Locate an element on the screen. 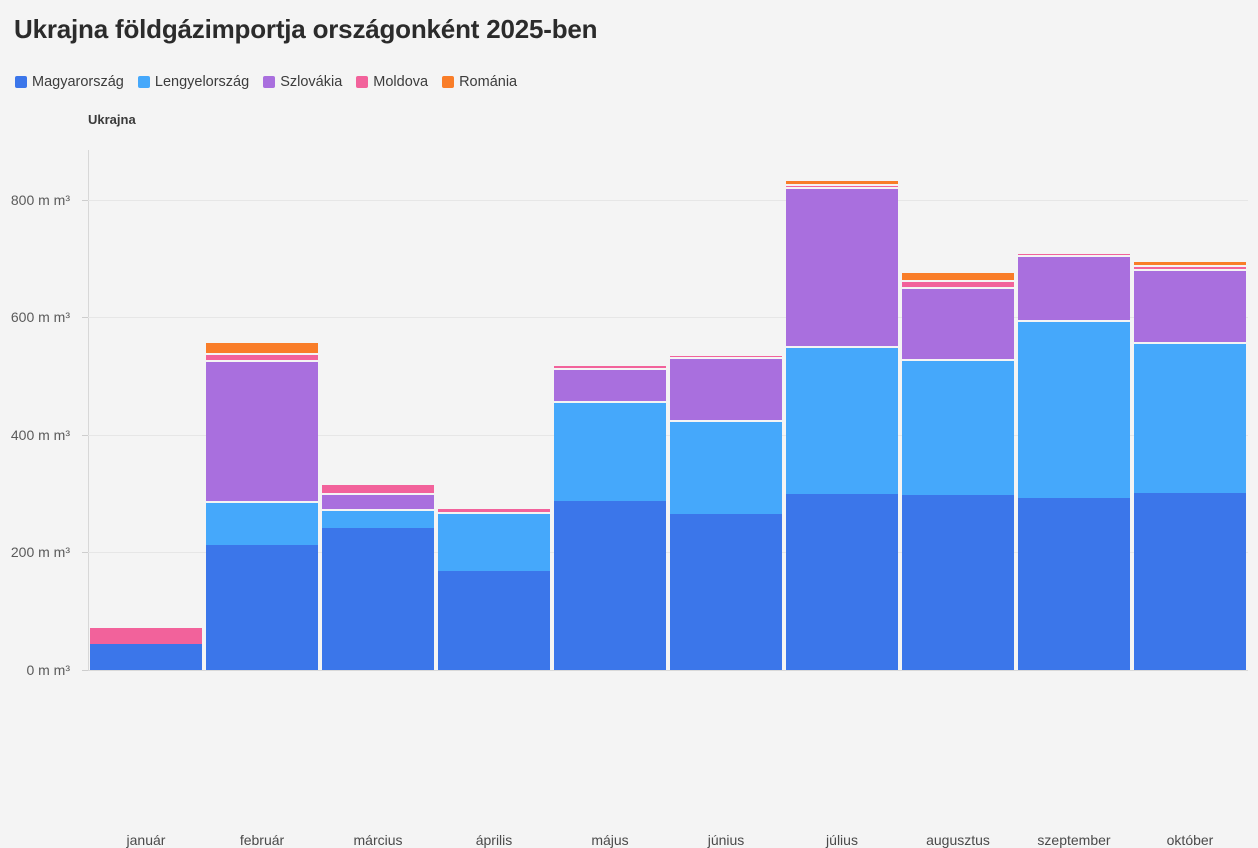  legend-item-label: Moldova is located at coordinates (401, 82).